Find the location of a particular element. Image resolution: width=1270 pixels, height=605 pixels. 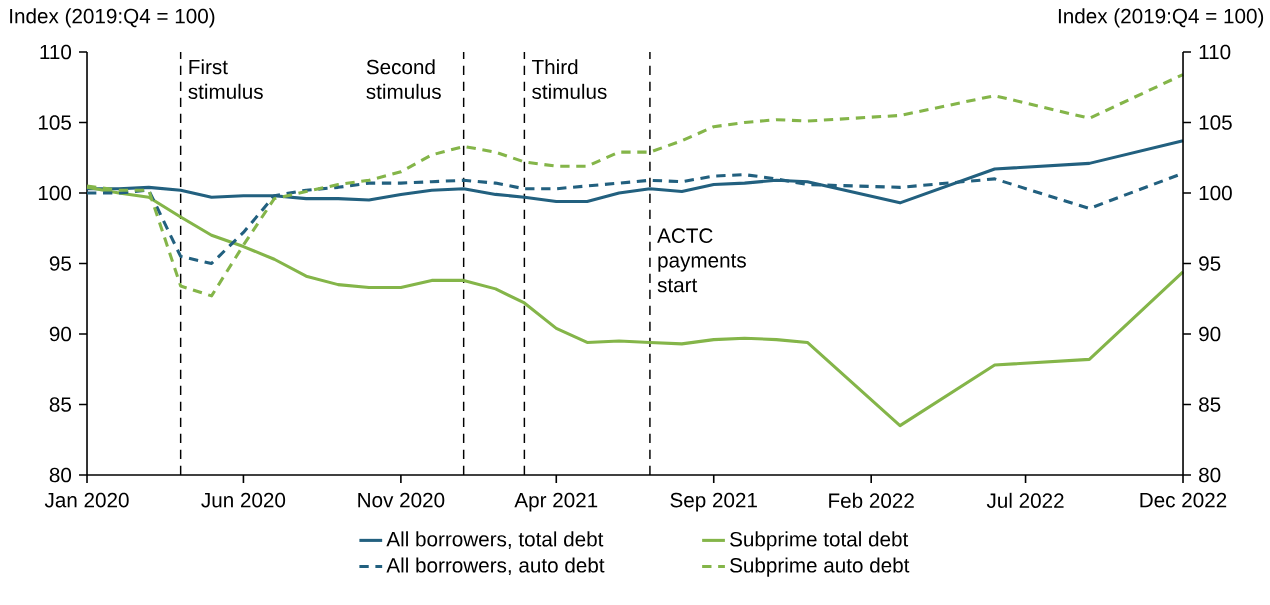

y2-tick-label: 100 is located at coordinates (1215, 193).